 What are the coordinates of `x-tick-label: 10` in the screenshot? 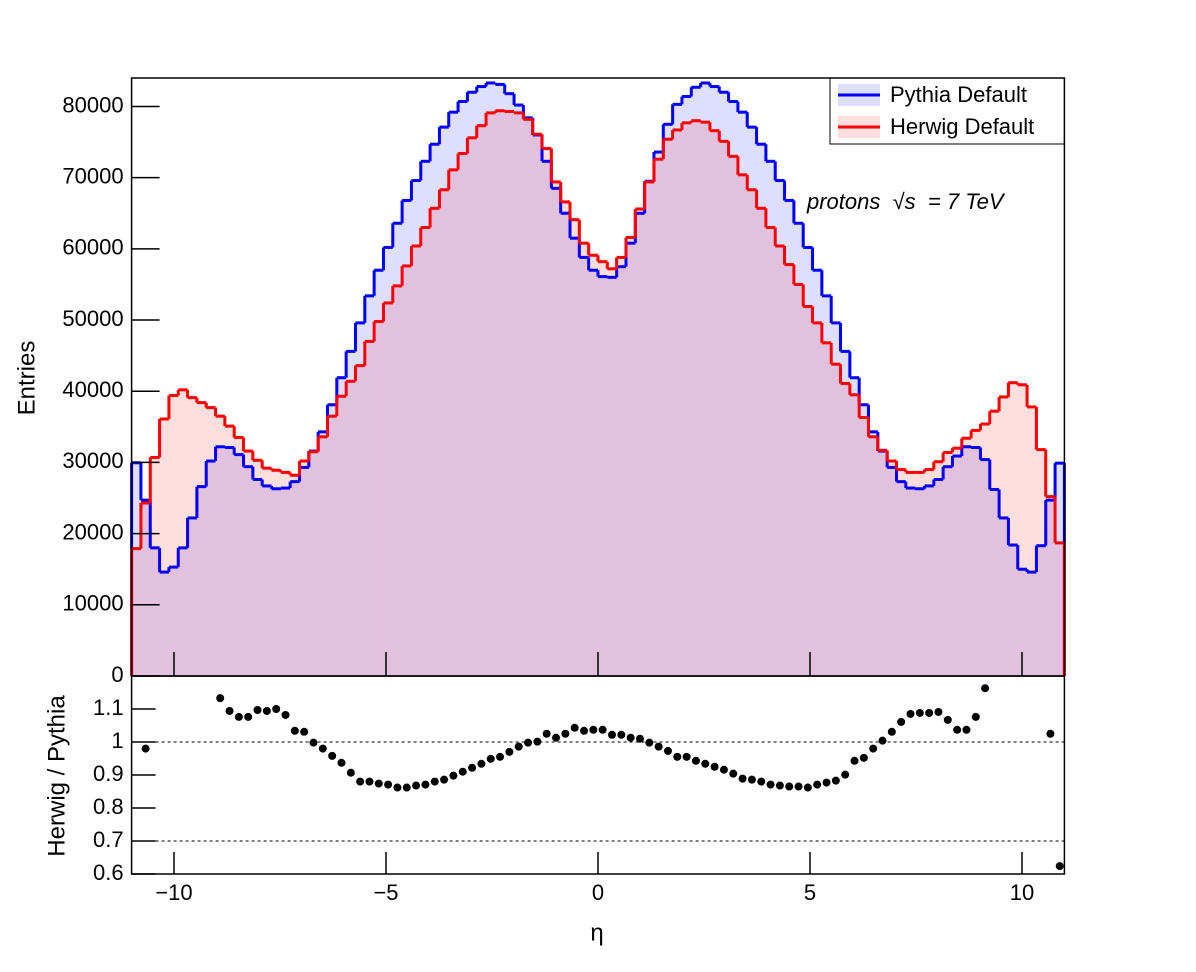 It's located at (1022, 892).